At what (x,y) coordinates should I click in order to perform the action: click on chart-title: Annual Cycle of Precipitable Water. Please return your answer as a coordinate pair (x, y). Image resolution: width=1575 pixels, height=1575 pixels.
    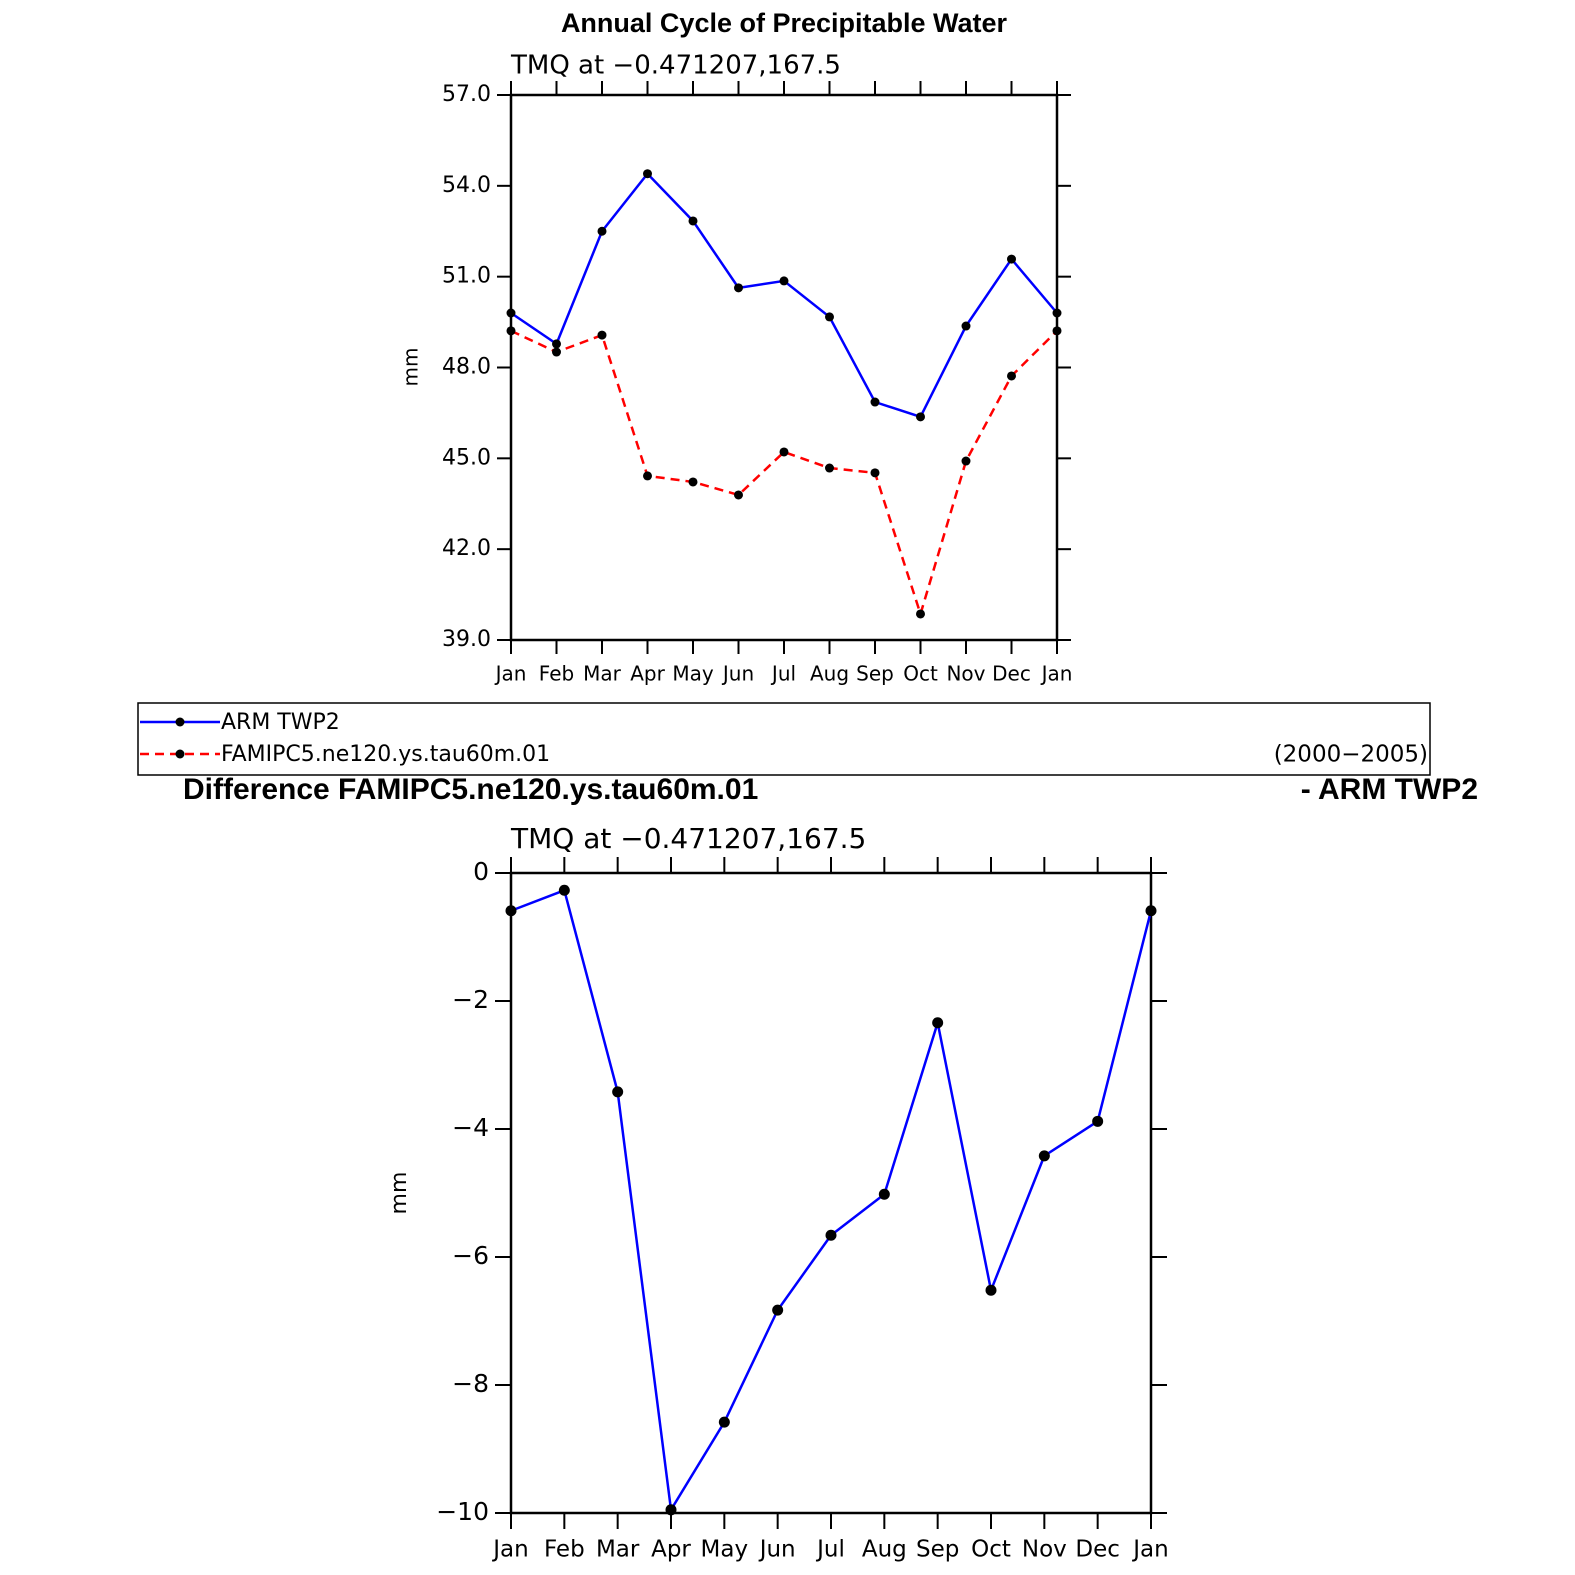
    Looking at the image, I should click on (784, 23).